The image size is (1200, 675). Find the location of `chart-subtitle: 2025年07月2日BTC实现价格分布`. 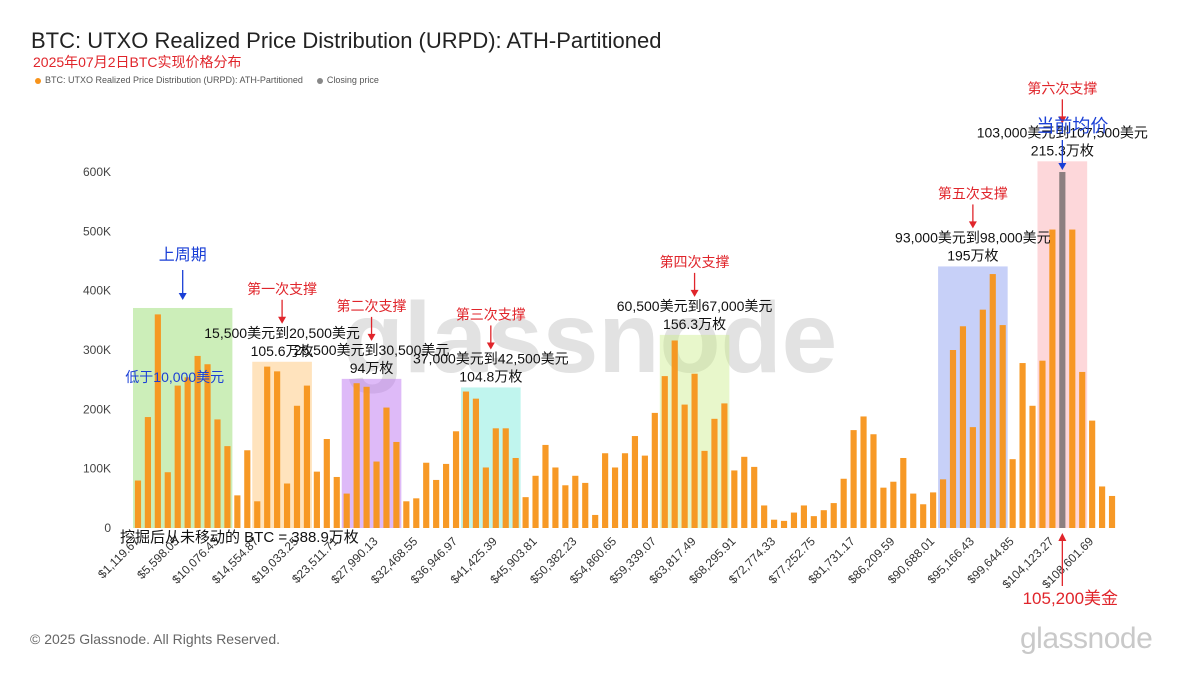

chart-subtitle: 2025年07月2日BTC实现价格分布 is located at coordinates (137, 62).